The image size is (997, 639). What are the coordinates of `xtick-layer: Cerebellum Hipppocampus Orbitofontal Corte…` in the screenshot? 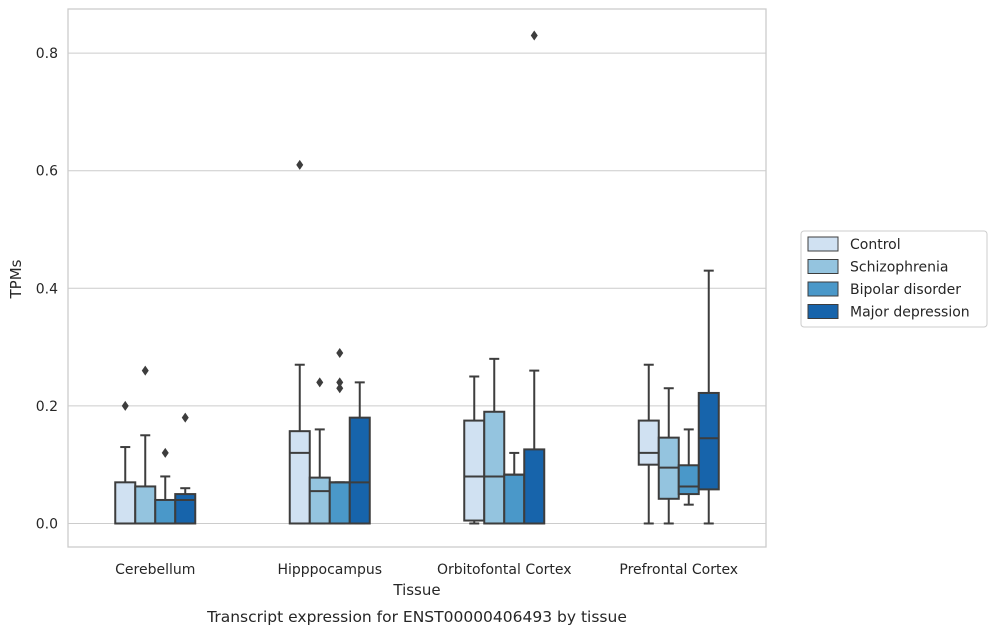 It's located at (426, 570).